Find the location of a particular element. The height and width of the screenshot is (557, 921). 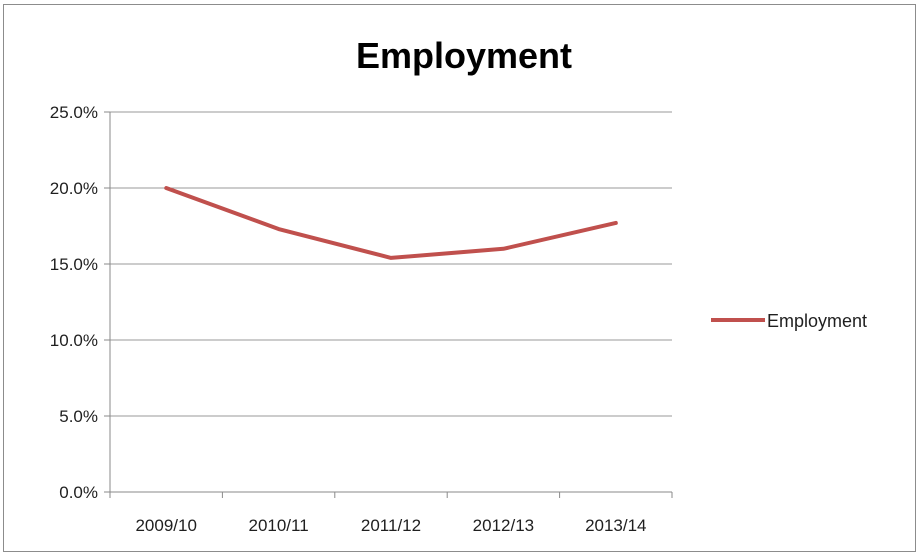

y-tick-label: 10.0% is located at coordinates (74, 340).